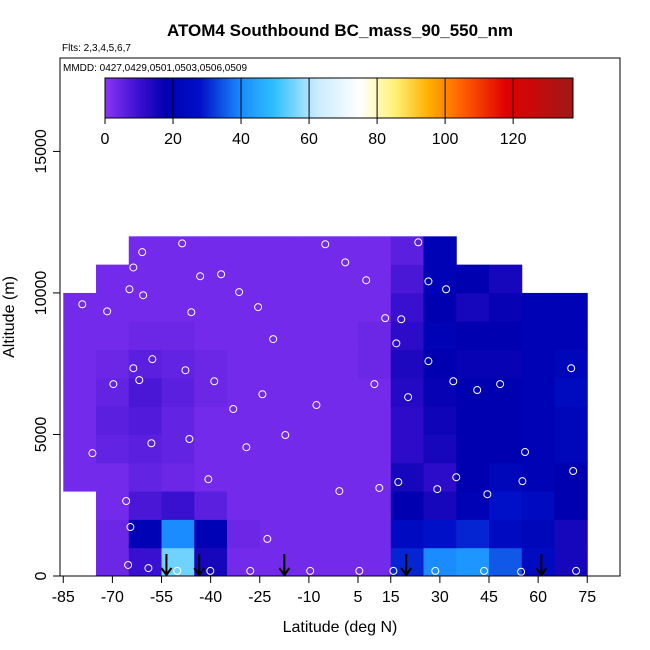 Image resolution: width=650 pixels, height=650 pixels. I want to click on colorbar-tick-label: 80, so click(377, 139).